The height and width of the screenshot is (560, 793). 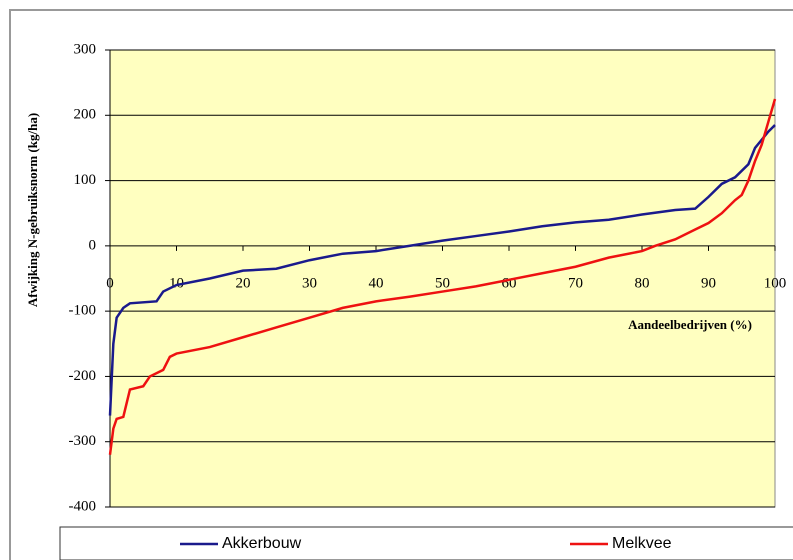 What do you see at coordinates (85, 115) in the screenshot?
I see `y-tick-label: 200` at bounding box center [85, 115].